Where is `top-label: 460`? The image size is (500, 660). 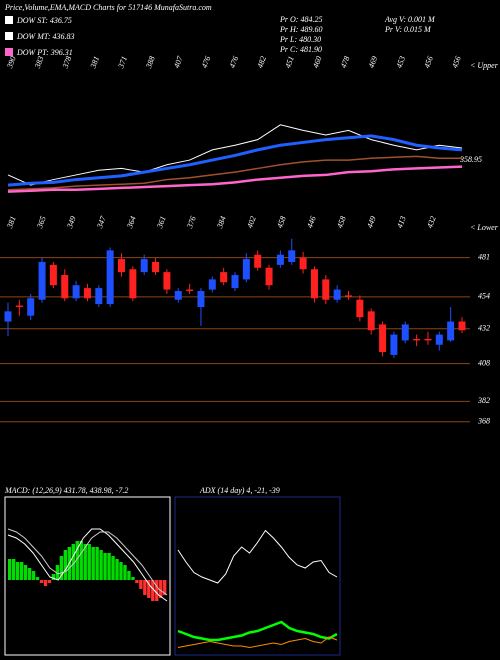 top-label: 460 is located at coordinates (317, 62).